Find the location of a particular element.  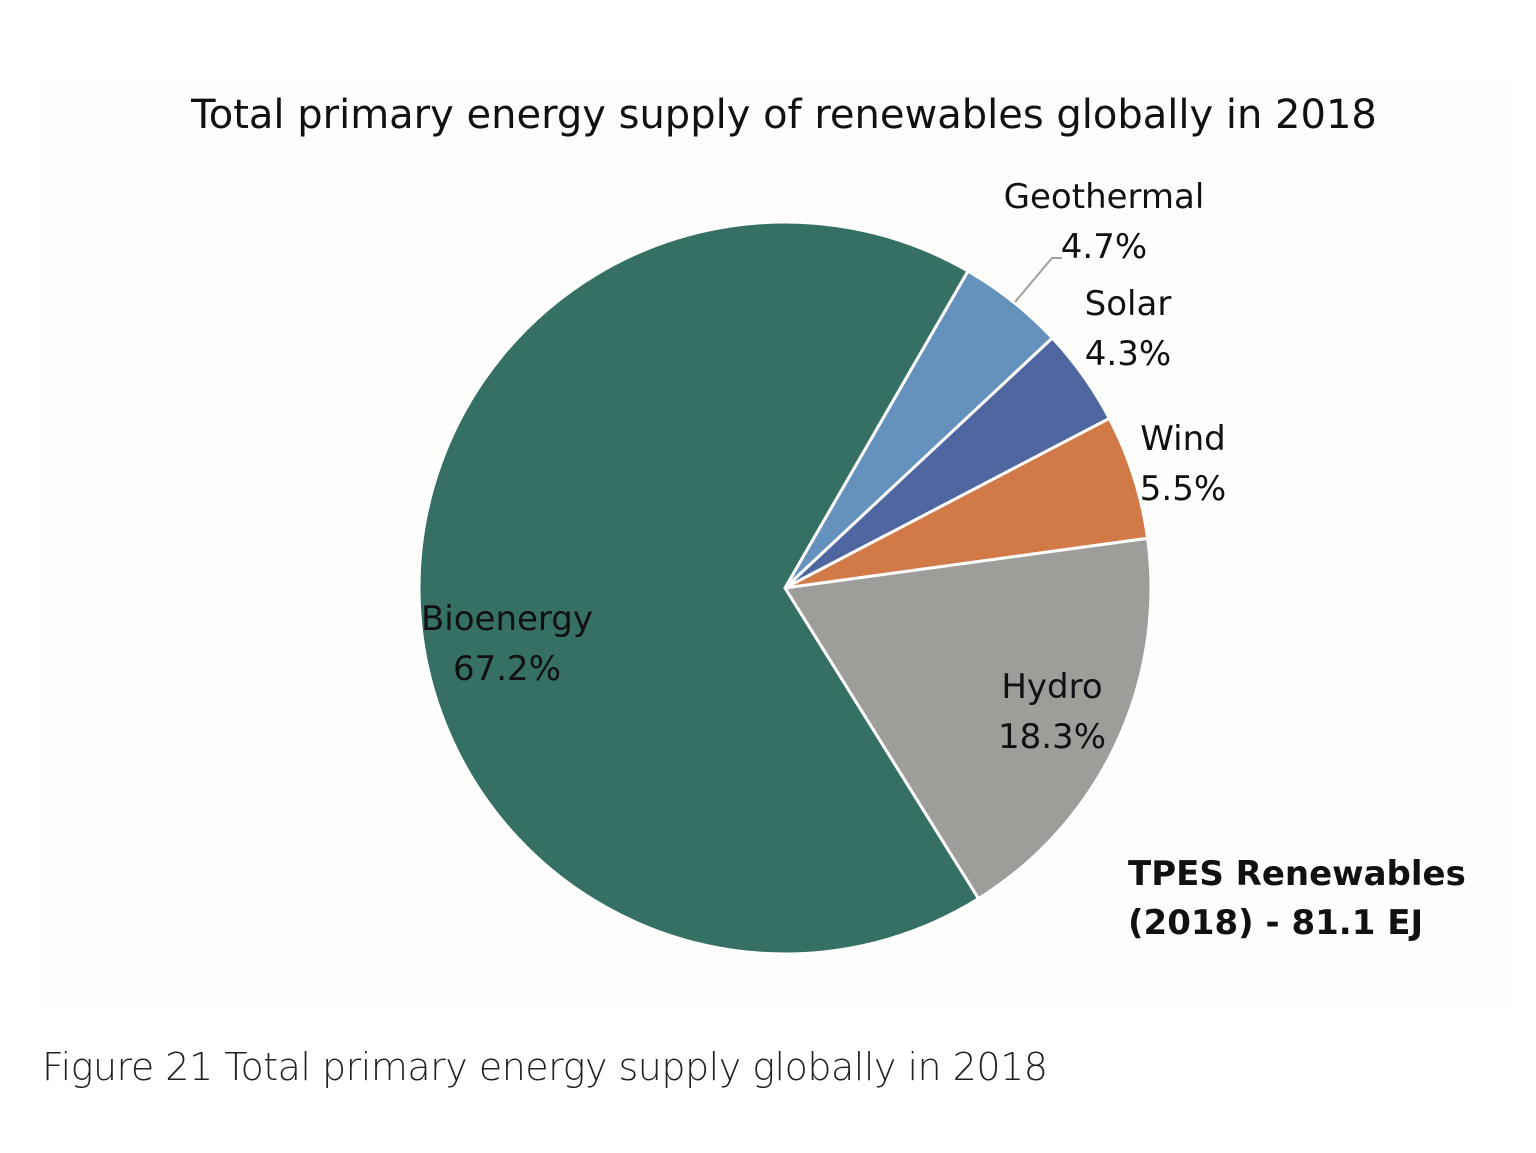

annotation-line-2: (2018) - 81.1 EJ is located at coordinates (1275, 923).